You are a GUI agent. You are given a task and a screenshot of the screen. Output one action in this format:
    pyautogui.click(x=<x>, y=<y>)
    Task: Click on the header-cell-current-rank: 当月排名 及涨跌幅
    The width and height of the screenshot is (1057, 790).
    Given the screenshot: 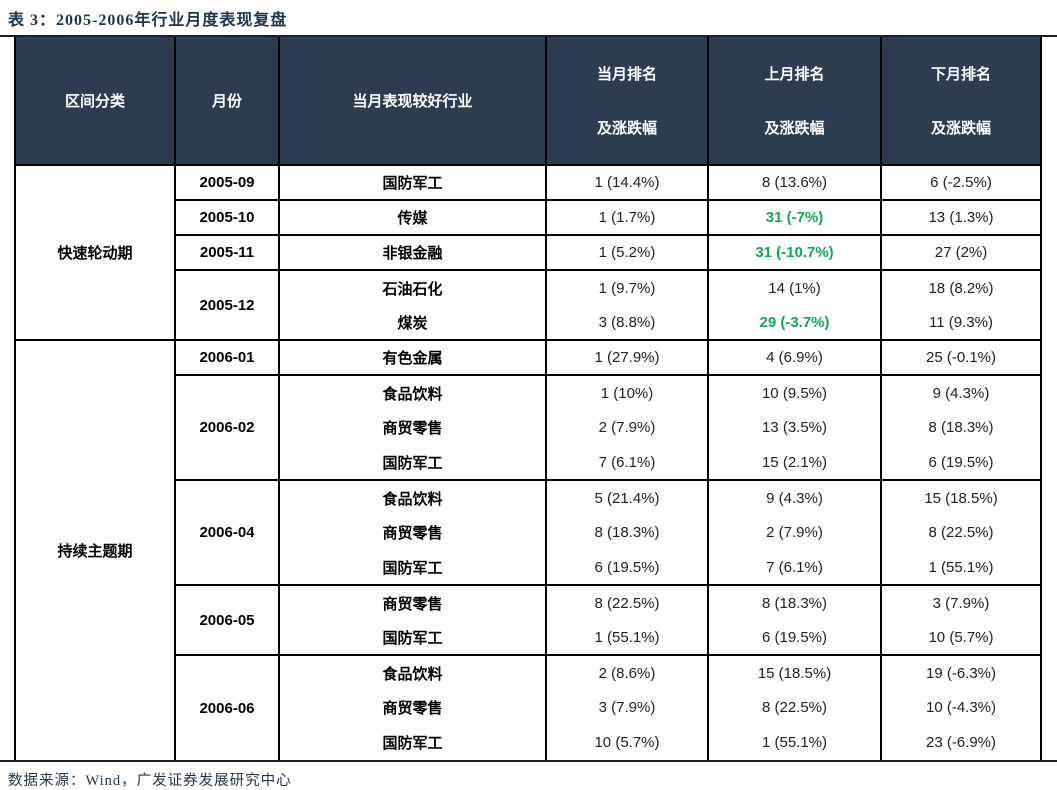 What is the action you would take?
    pyautogui.click(x=627, y=101)
    